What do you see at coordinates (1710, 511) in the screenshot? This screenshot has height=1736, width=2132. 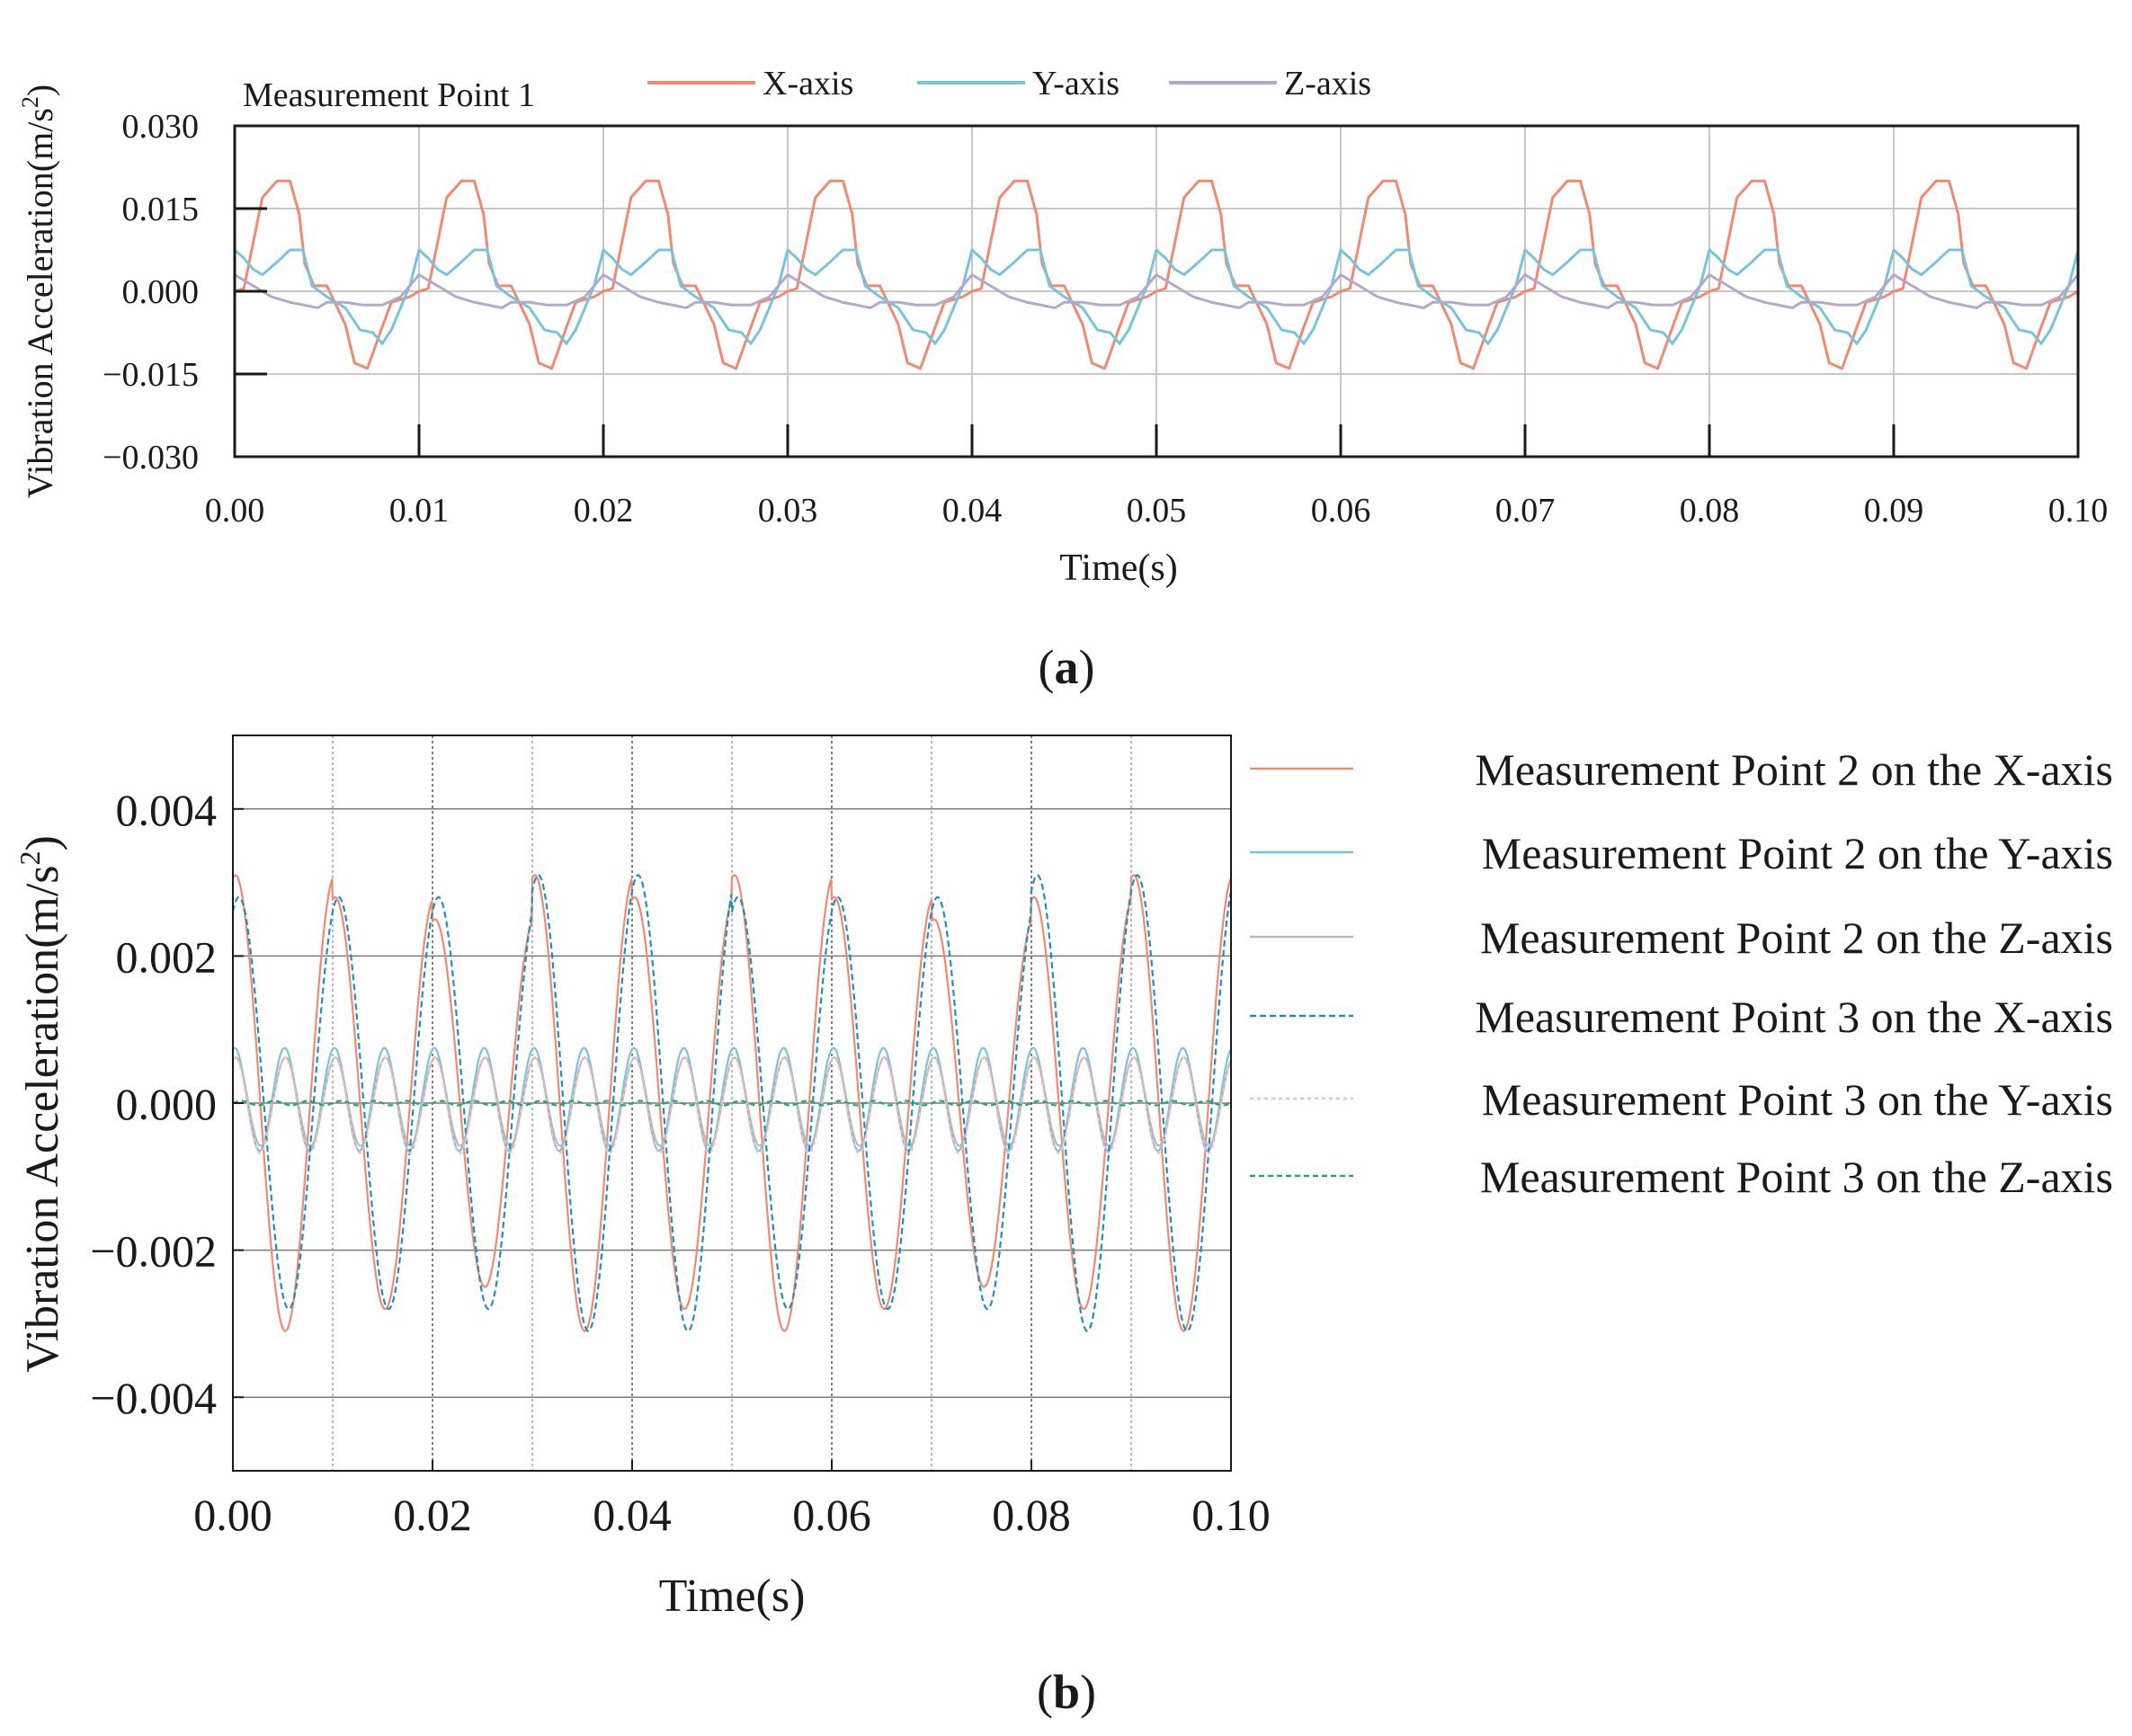 I see `a-x-tick-label: 0.08` at bounding box center [1710, 511].